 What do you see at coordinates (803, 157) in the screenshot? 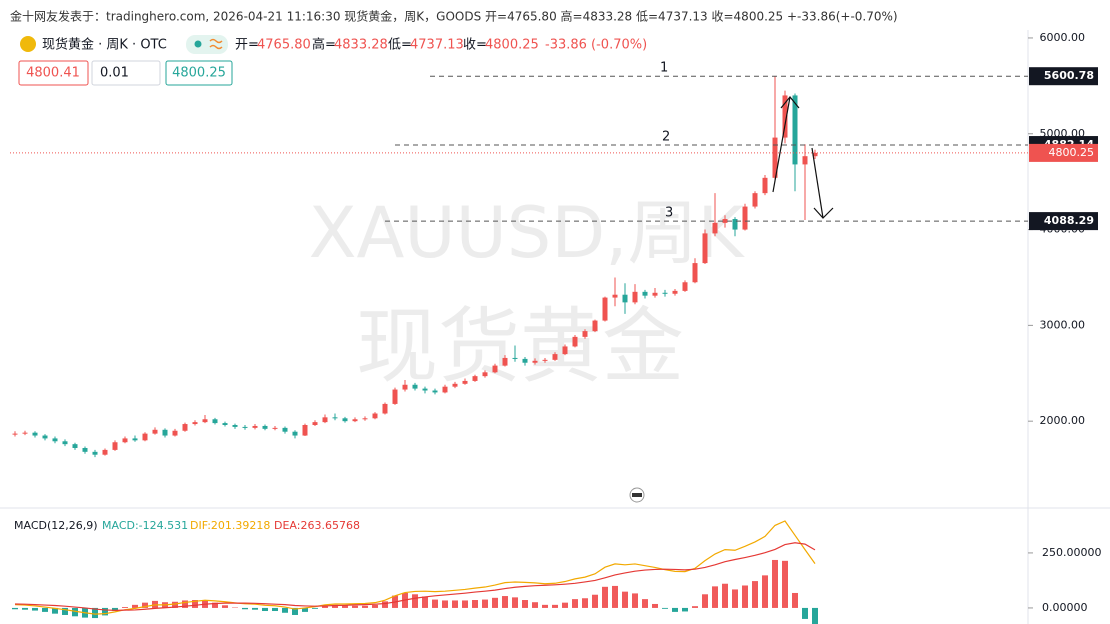
I see `drawing-arrows` at bounding box center [803, 157].